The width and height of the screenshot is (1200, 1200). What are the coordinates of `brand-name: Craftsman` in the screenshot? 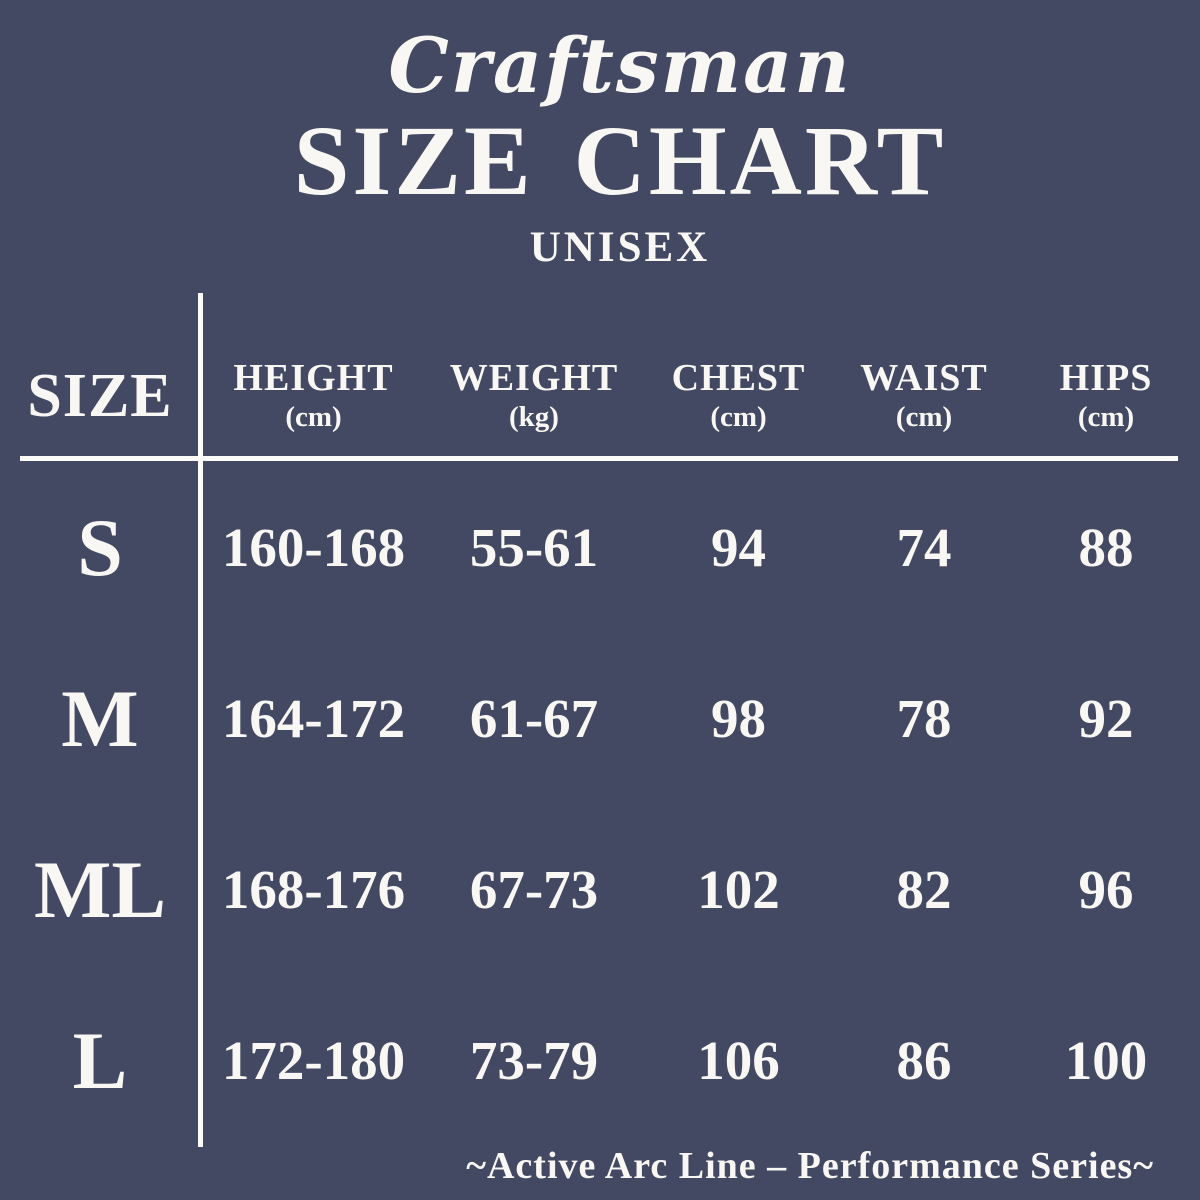 It's located at (620, 65).